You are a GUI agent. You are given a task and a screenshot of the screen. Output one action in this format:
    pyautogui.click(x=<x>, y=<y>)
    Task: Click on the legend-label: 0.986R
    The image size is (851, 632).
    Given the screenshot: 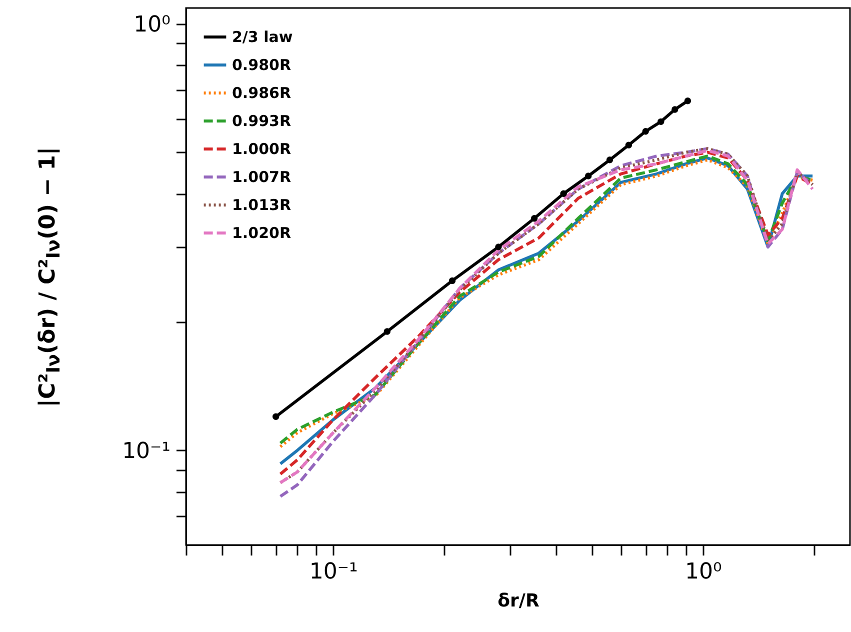 What is the action you would take?
    pyautogui.click(x=262, y=93)
    